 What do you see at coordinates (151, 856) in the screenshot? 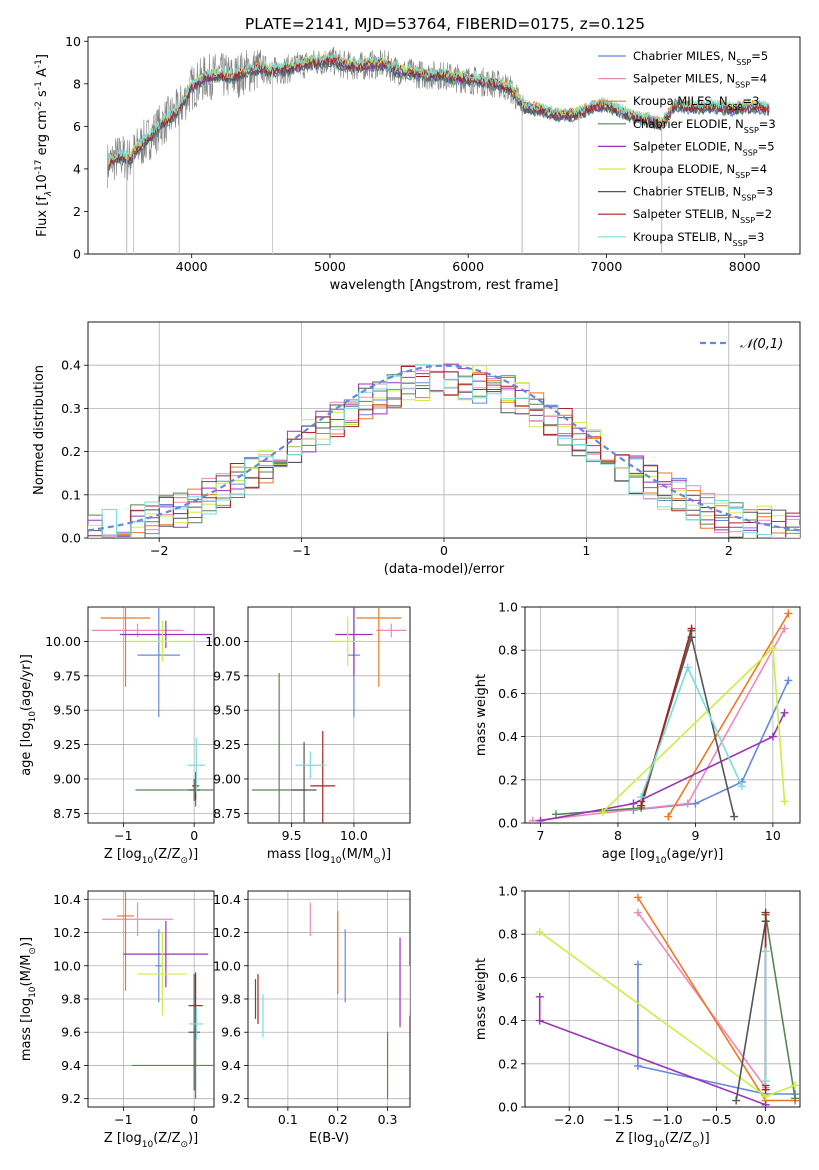
I see `x-axis-label: Z [log10(Z/Z⊙)]` at bounding box center [151, 856].